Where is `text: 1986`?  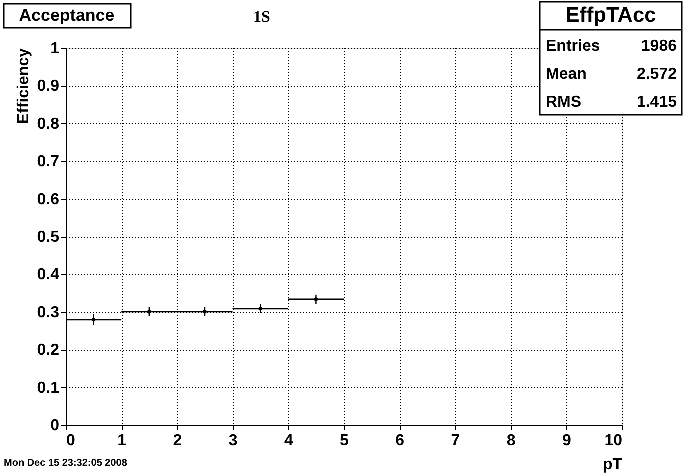
text: 1986 is located at coordinates (659, 46).